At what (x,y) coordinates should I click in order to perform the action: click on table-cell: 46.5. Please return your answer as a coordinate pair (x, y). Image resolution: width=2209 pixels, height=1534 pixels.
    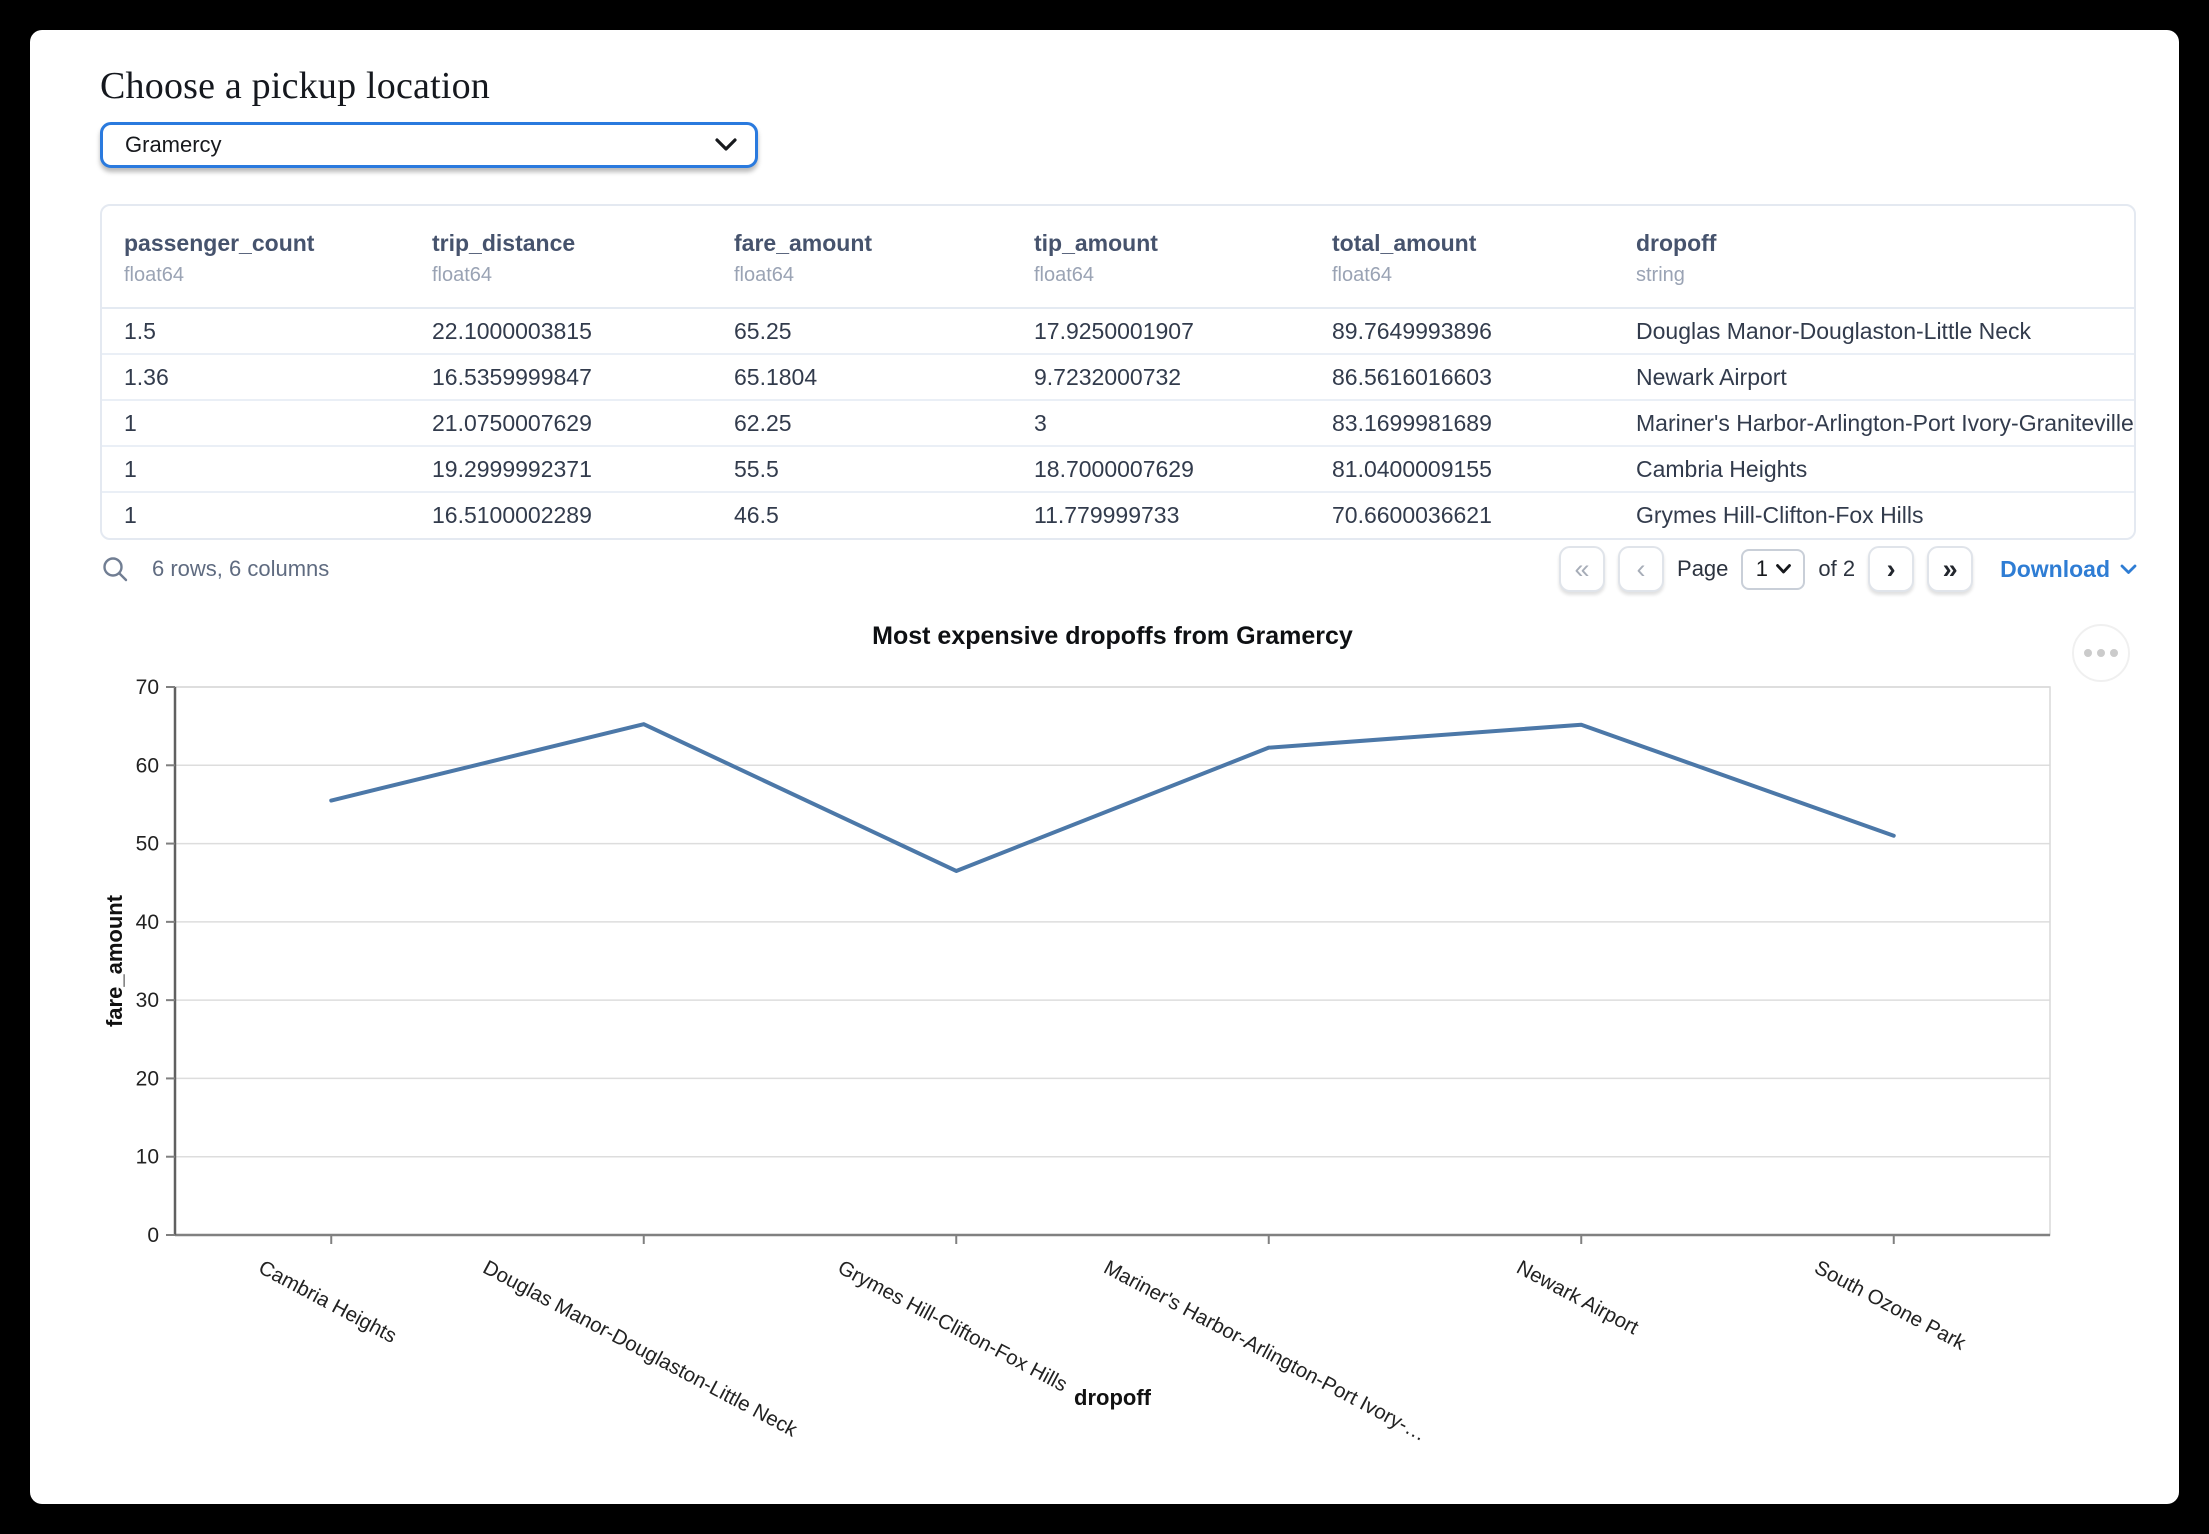
    Looking at the image, I should click on (756, 515).